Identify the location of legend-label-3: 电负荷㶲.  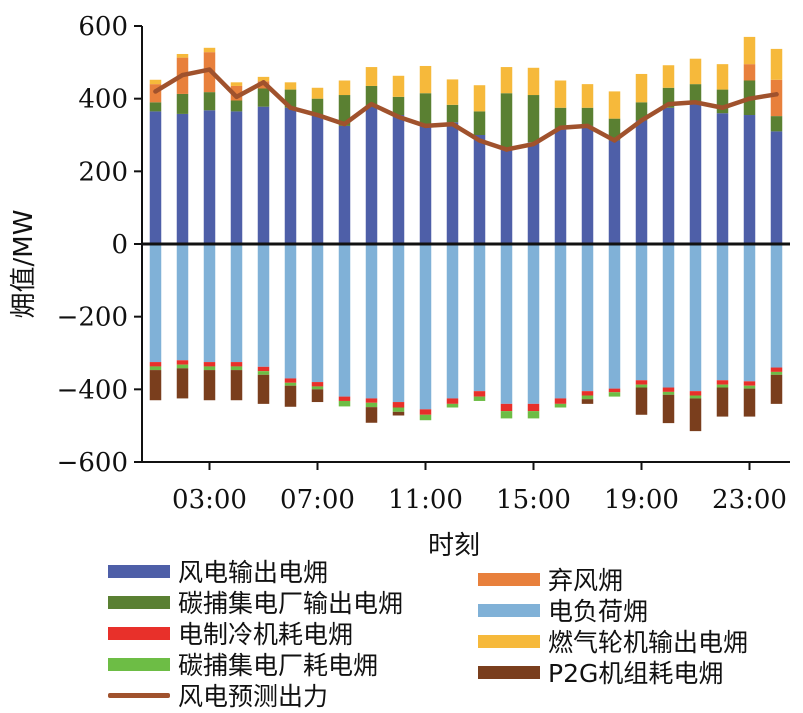
(598, 611).